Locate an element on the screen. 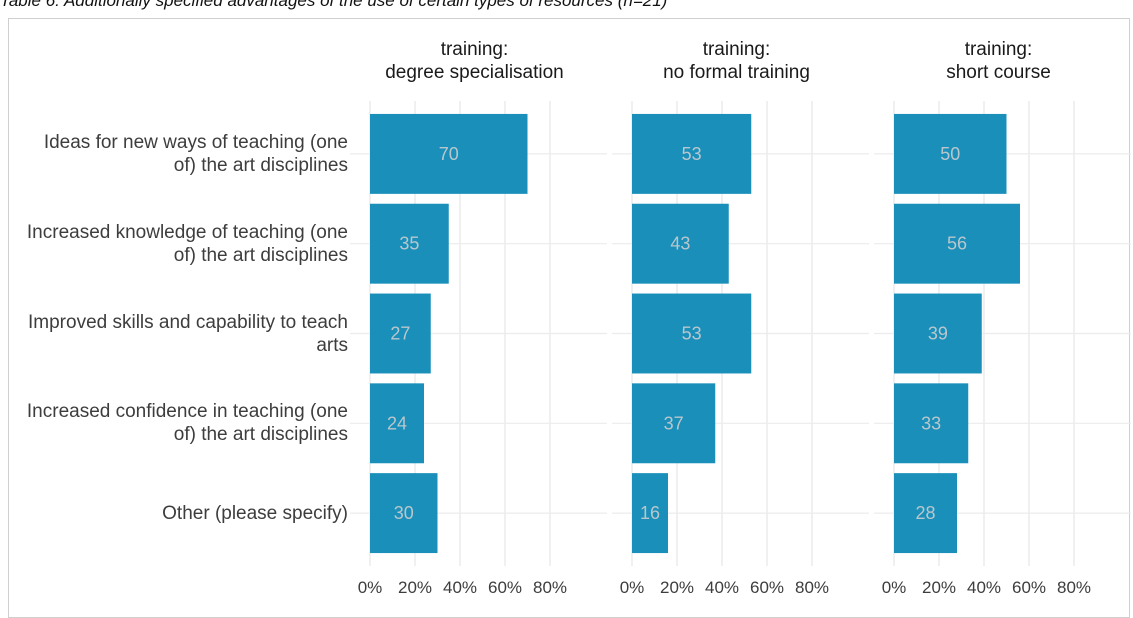 The width and height of the screenshot is (1133, 618). value-label: 56 is located at coordinates (957, 244).